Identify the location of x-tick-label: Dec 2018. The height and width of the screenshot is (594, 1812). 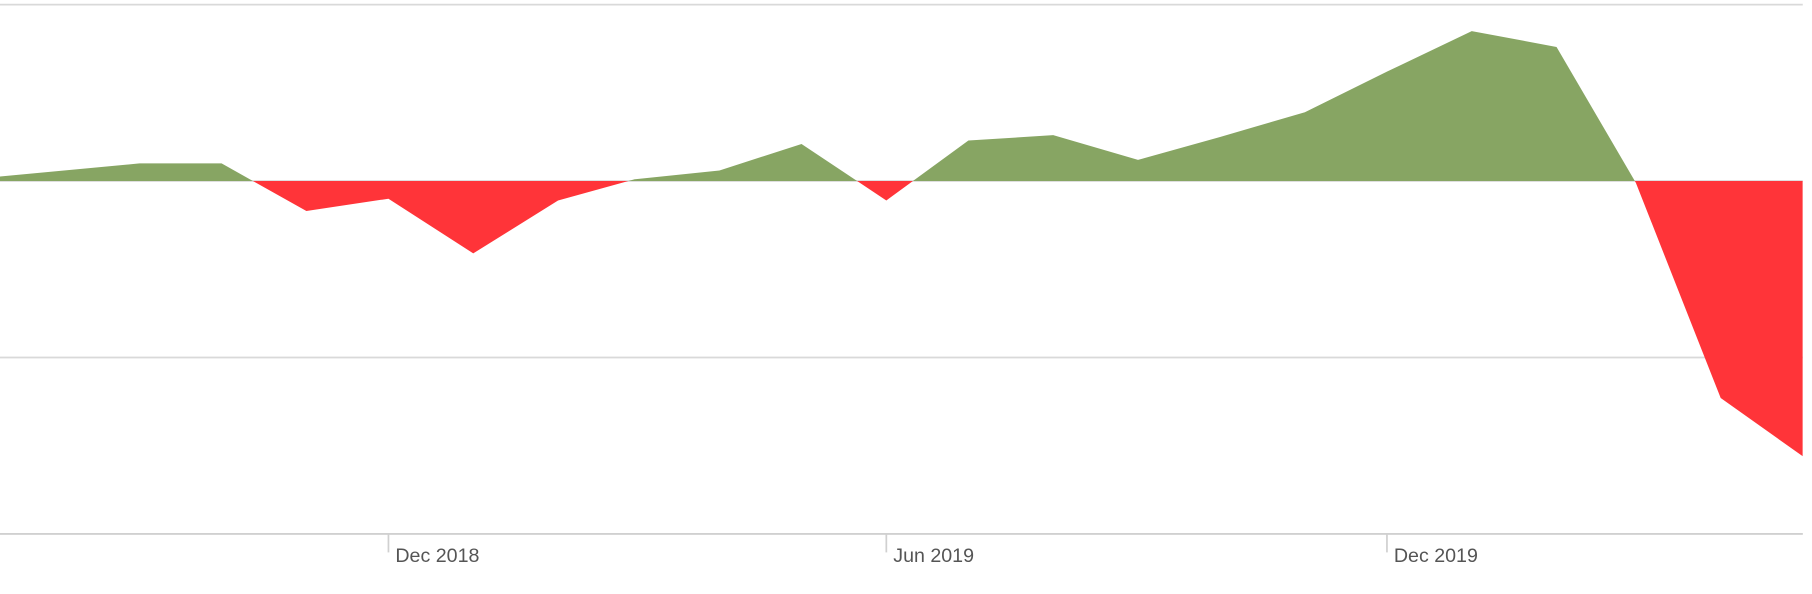
(437, 556).